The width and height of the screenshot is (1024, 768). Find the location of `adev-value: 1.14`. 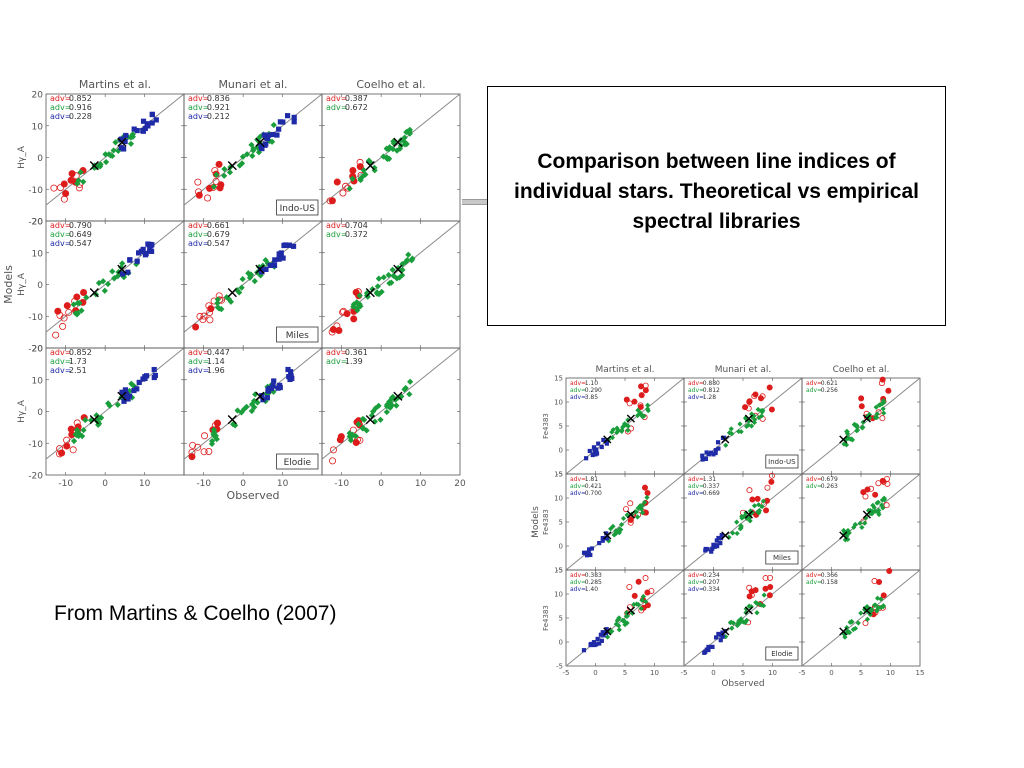

adev-value: 1.14 is located at coordinates (216, 361).